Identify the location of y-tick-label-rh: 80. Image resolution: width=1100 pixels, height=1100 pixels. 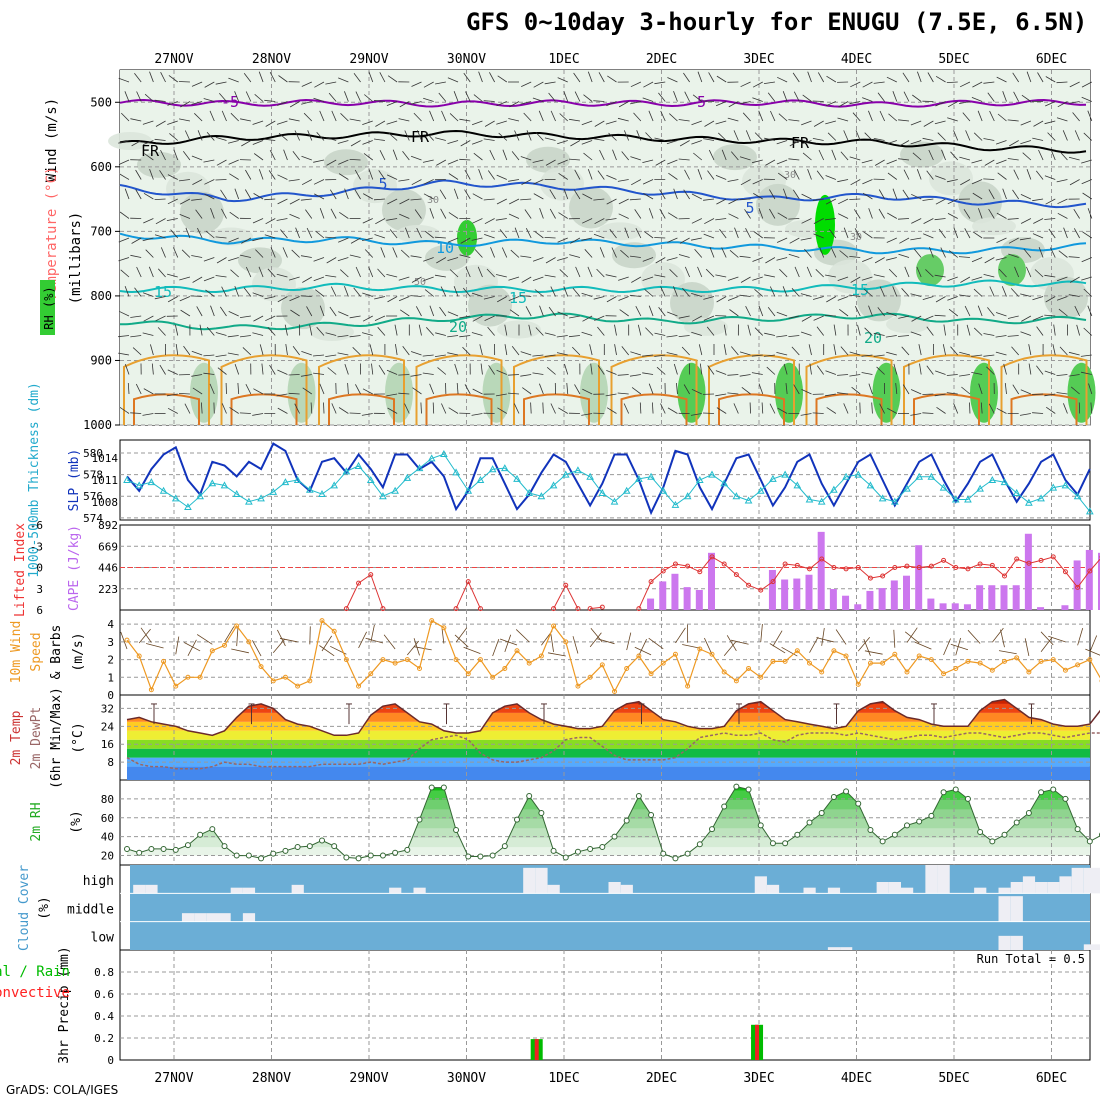
(107, 799).